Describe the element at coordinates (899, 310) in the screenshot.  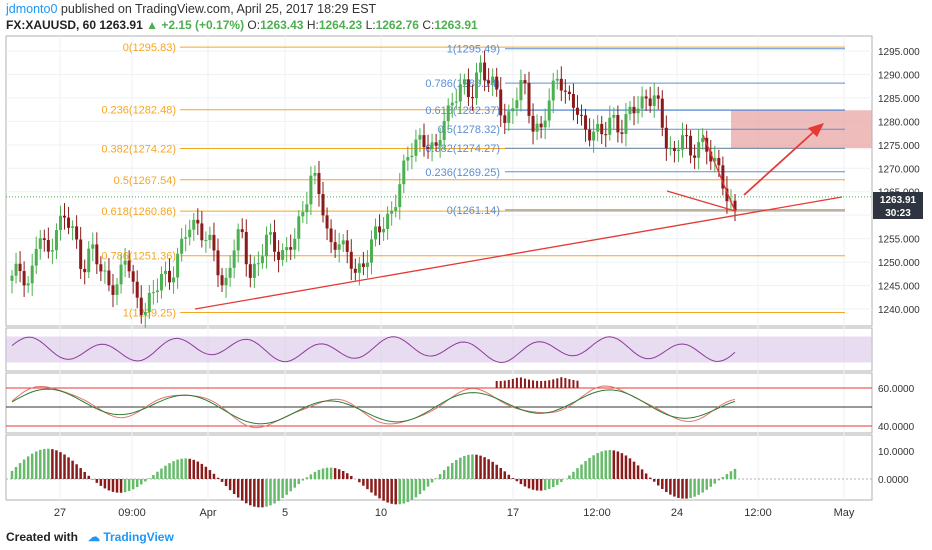
I see `y-tick-label: 1240.000` at that location.